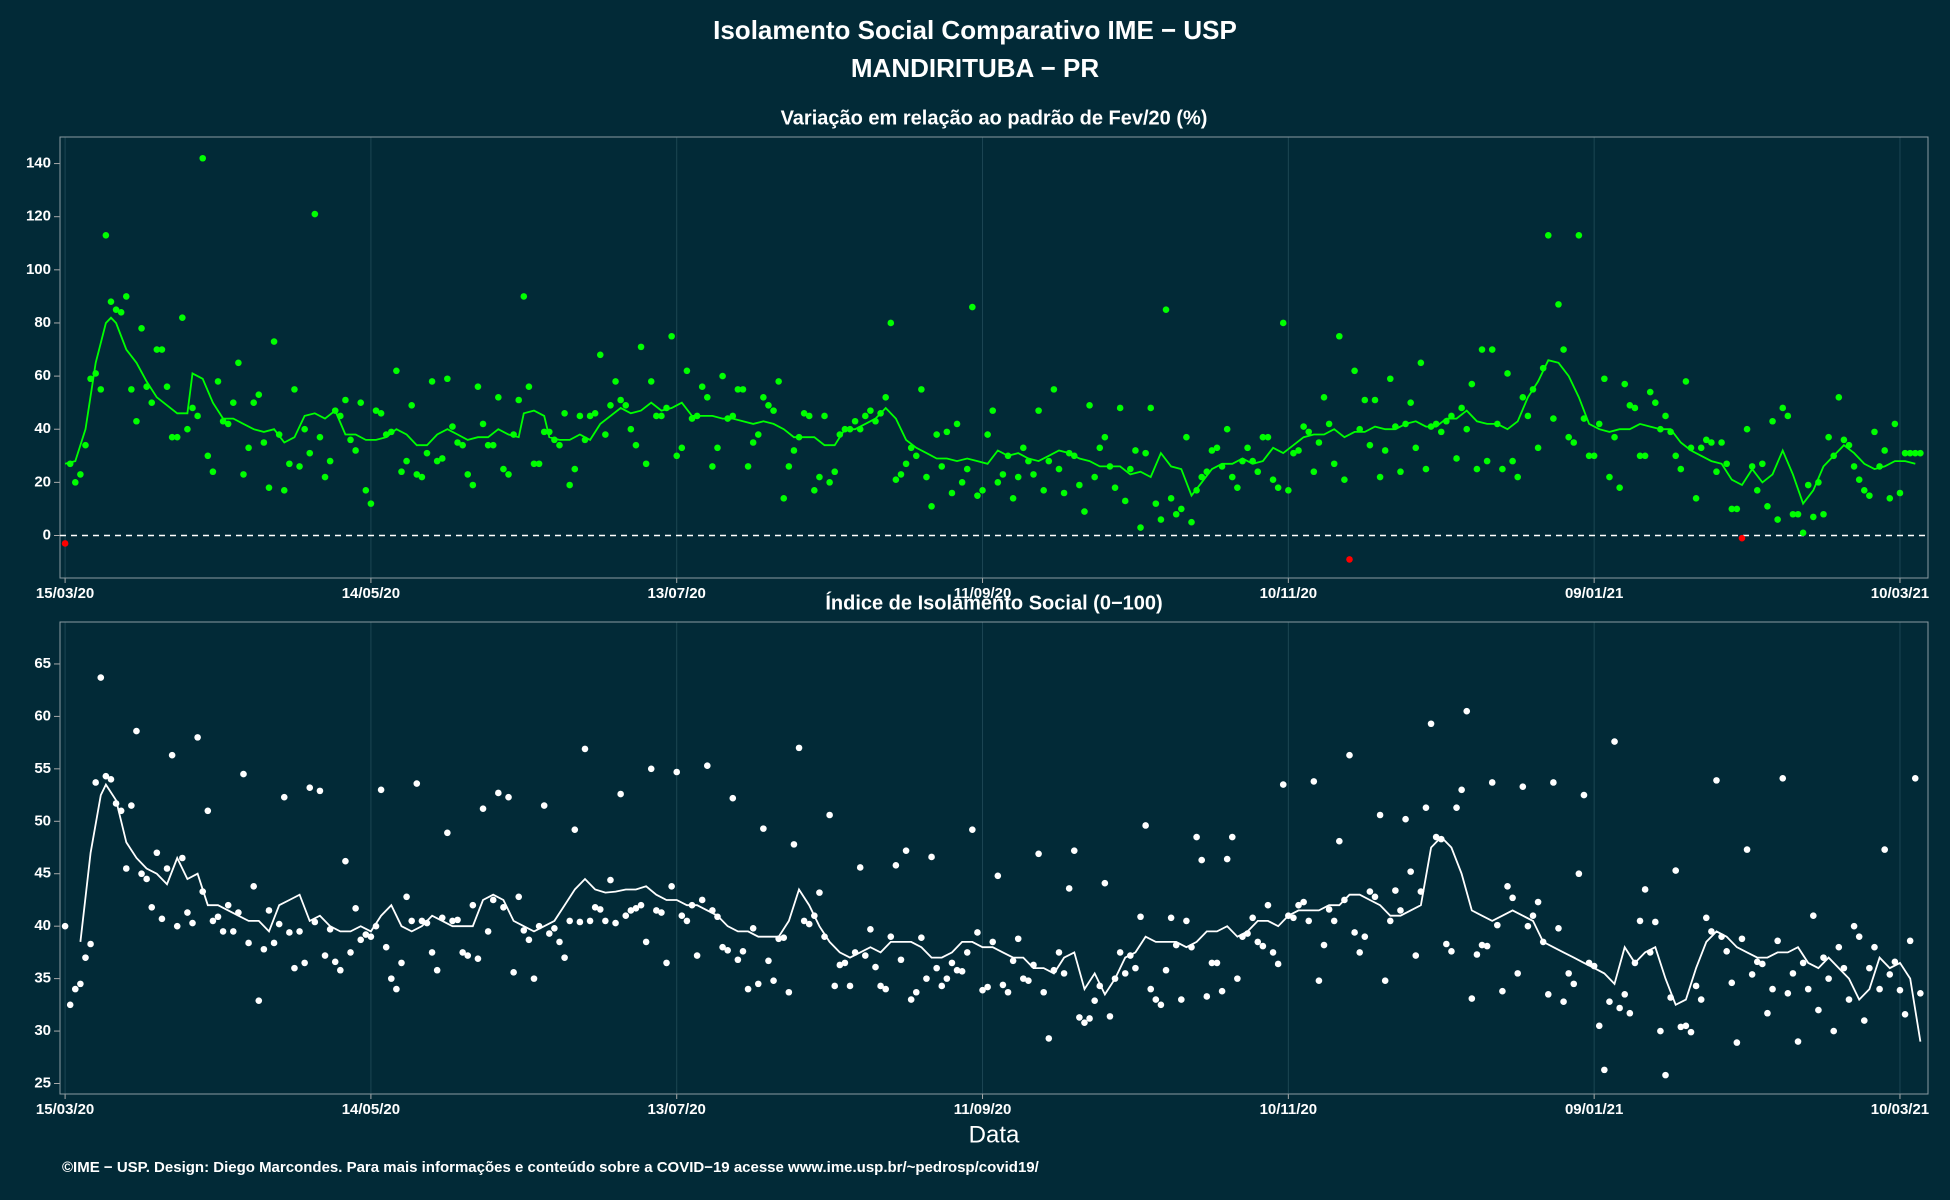 Image resolution: width=1950 pixels, height=1200 pixels. I want to click on y-tick-label: 100, so click(38, 269).